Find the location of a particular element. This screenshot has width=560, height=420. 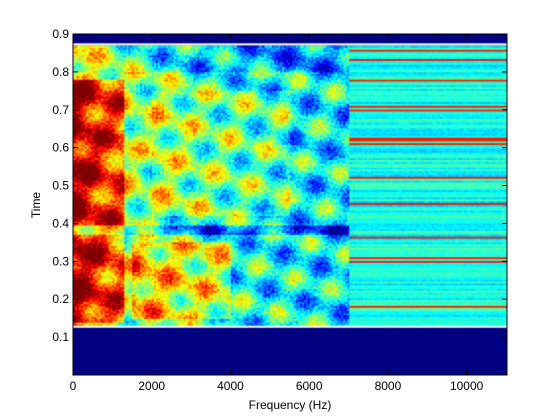

y-tick-label: 0.4 is located at coordinates (60, 223).